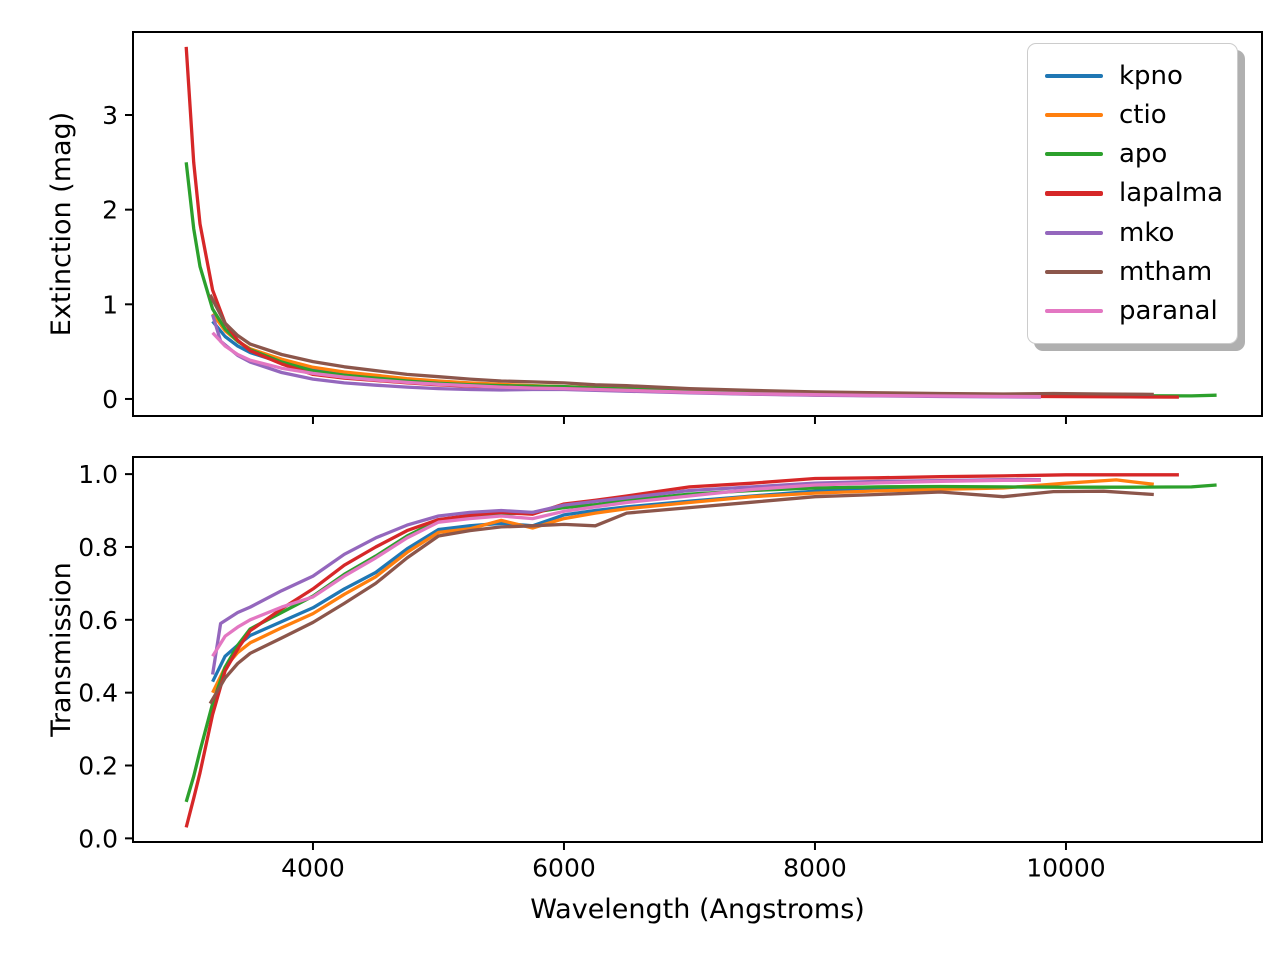 The width and height of the screenshot is (1280, 960). I want to click on legend-label: ctio, so click(1143, 114).